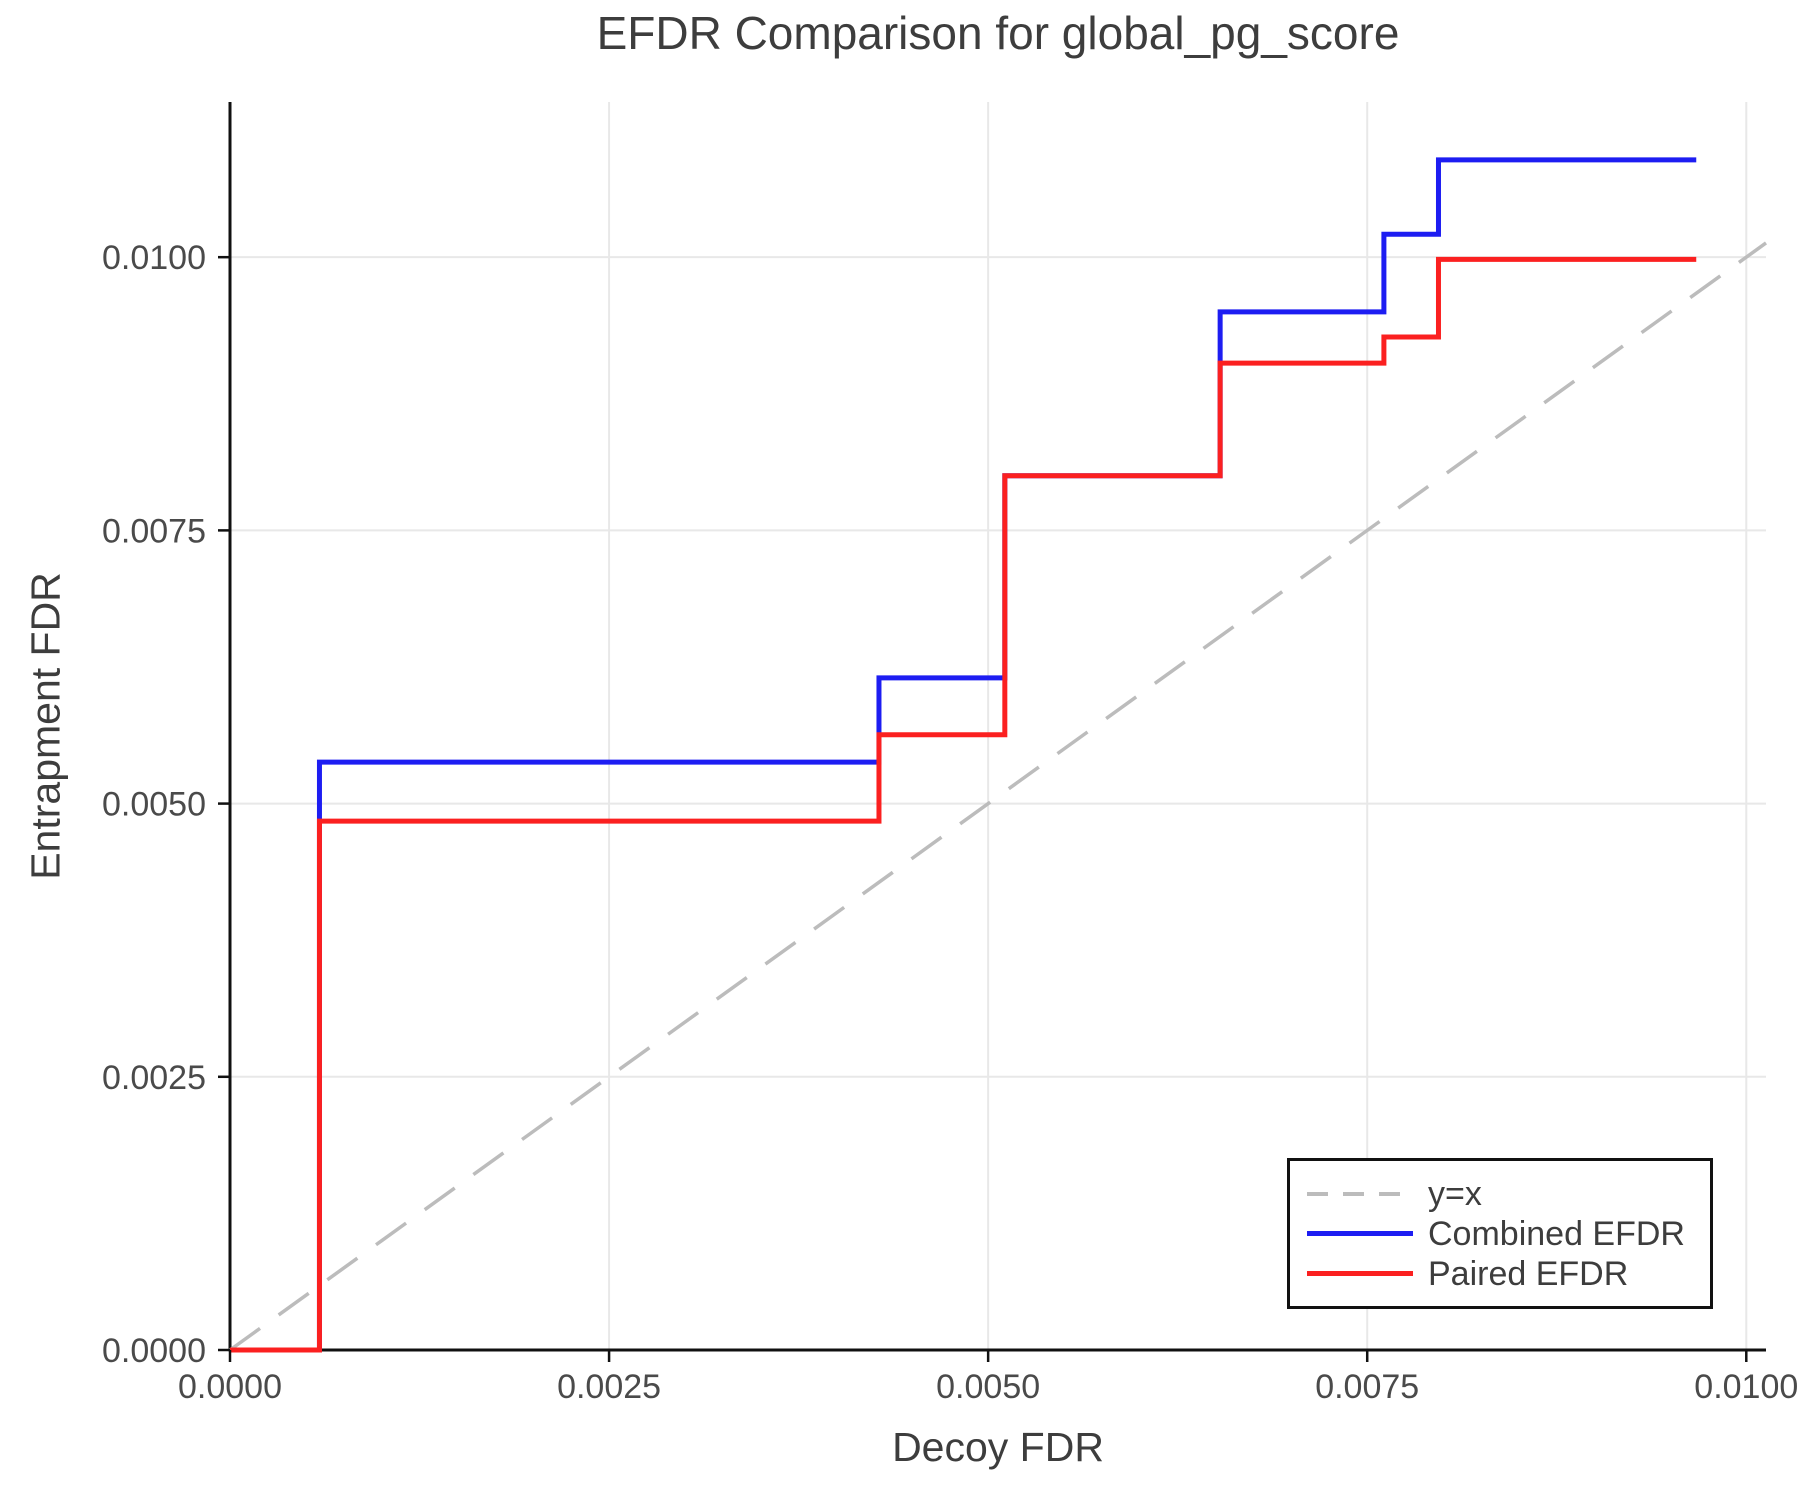  What do you see at coordinates (1360, 1233) in the screenshot?
I see `legend-sample-combined-line` at bounding box center [1360, 1233].